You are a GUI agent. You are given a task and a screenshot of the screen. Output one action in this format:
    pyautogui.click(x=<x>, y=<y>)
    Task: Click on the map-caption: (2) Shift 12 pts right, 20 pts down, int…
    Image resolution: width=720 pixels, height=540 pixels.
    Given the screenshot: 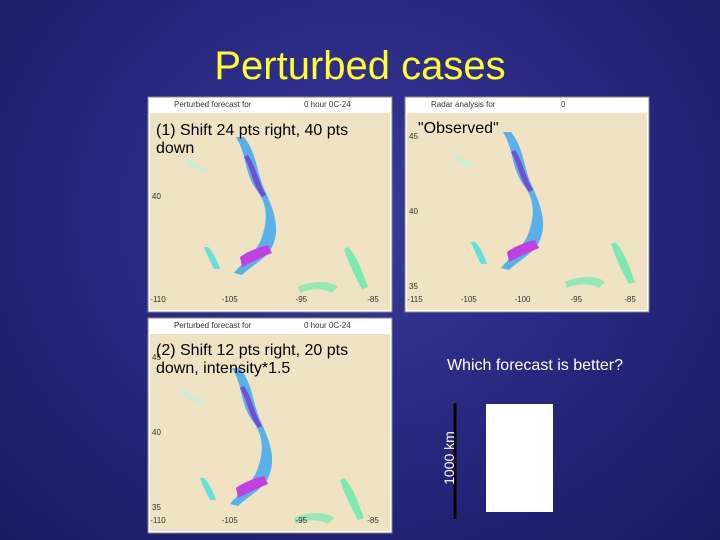 What is the action you would take?
    pyautogui.click(x=252, y=359)
    